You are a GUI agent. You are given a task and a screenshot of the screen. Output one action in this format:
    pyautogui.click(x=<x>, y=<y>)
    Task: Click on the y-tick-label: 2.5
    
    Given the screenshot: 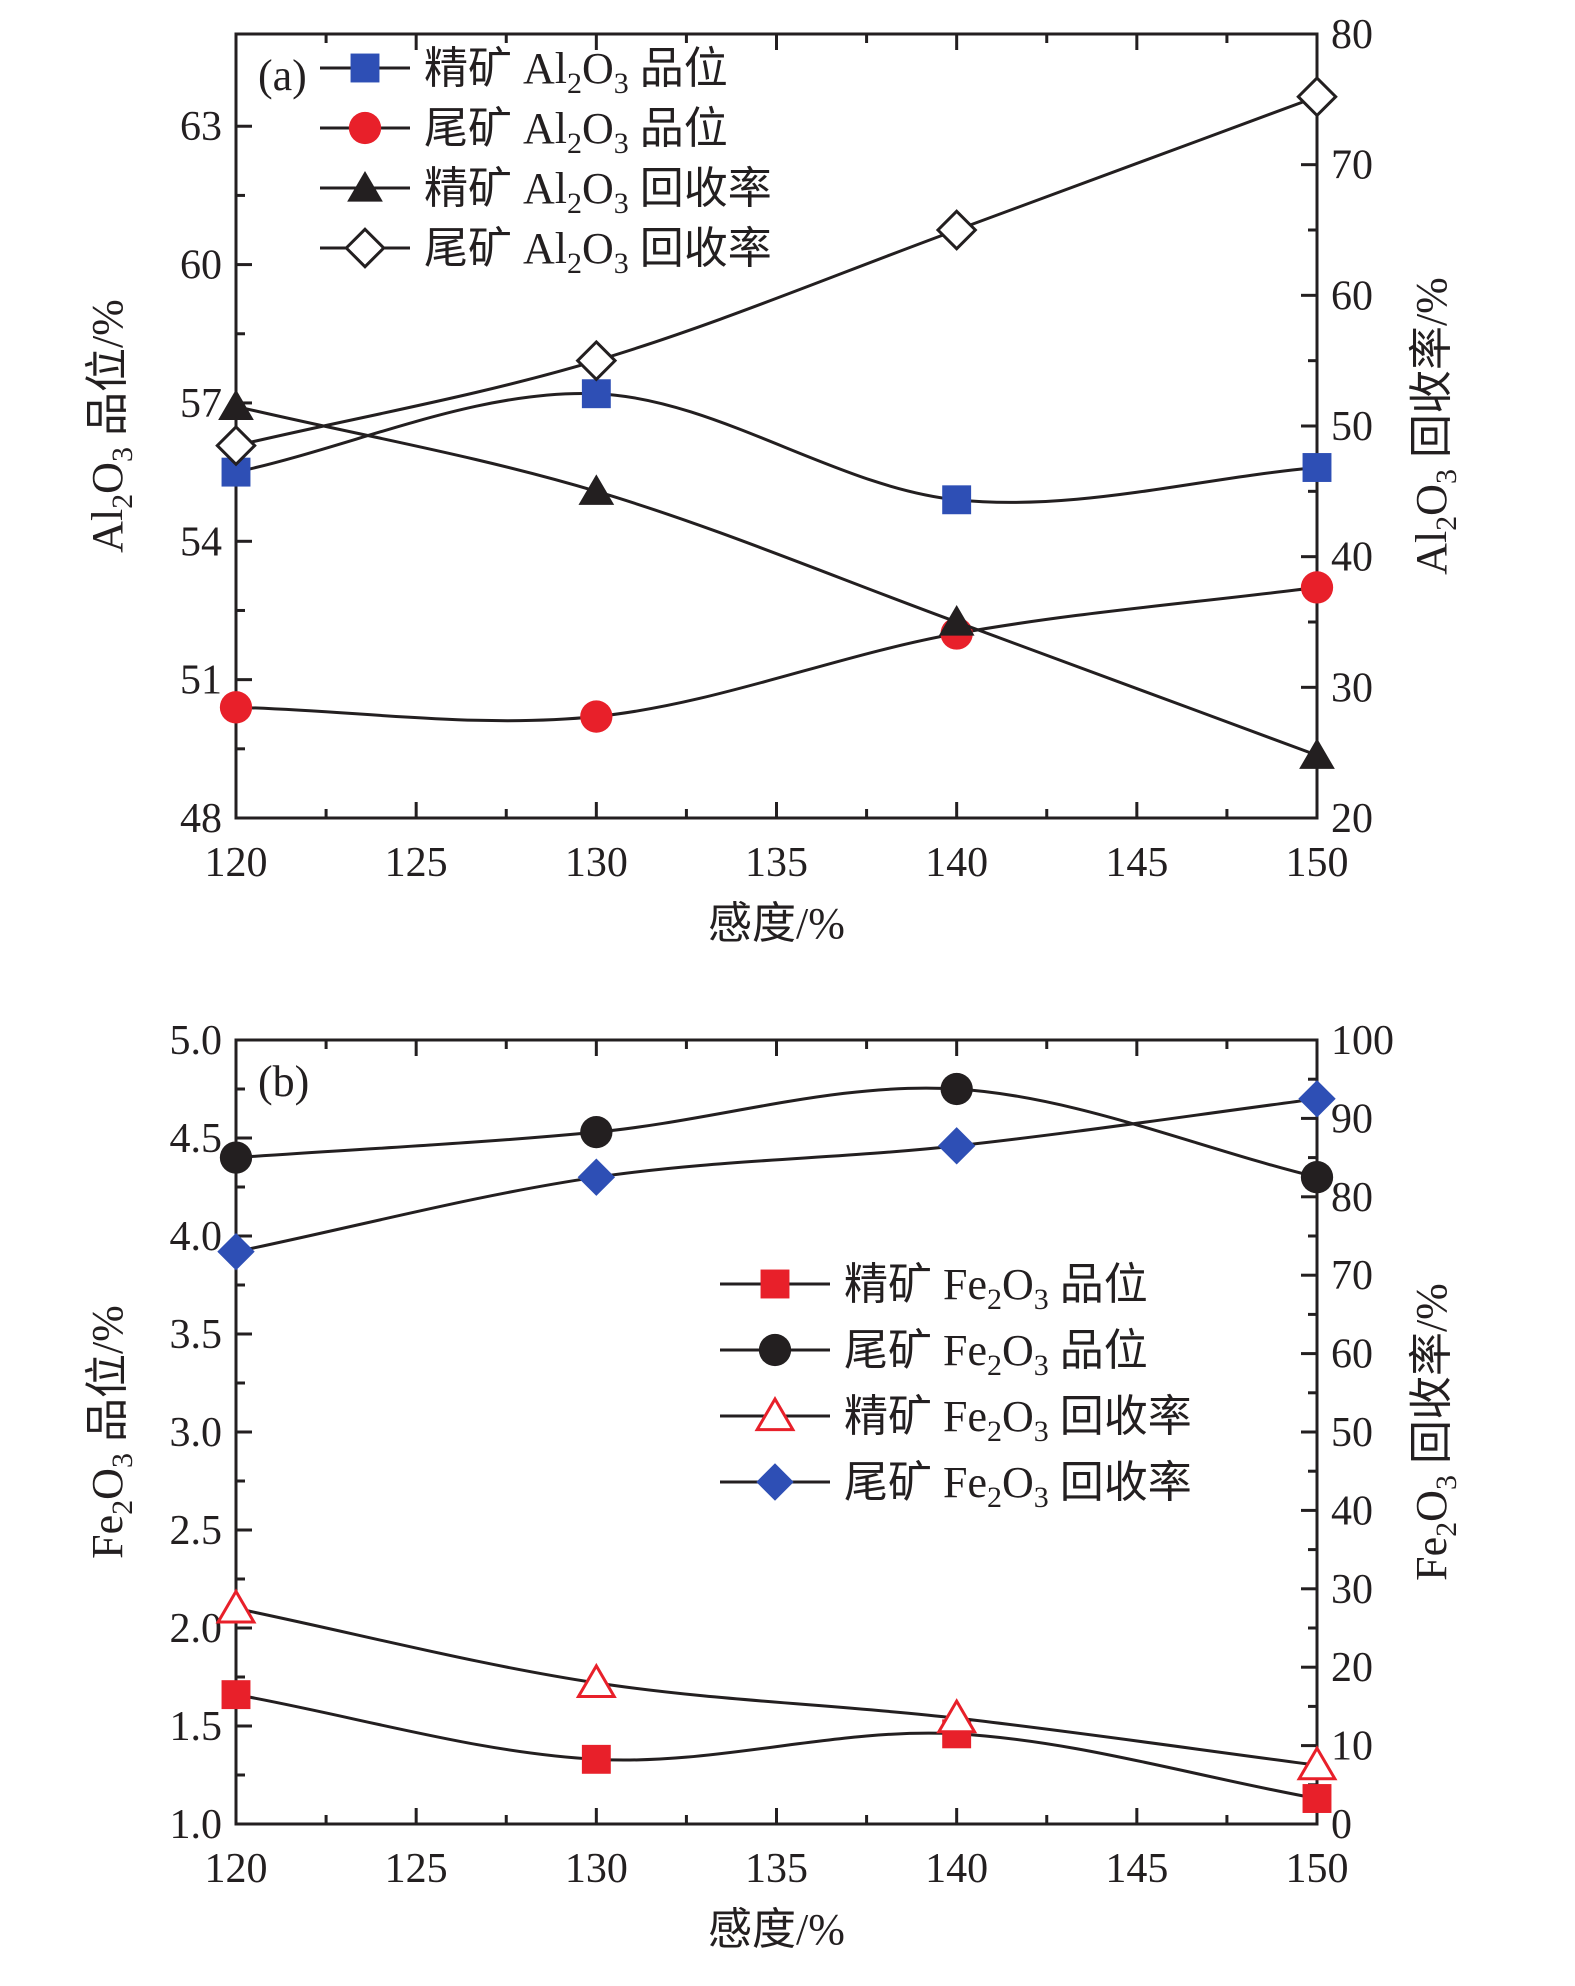 What is the action you would take?
    pyautogui.click(x=196, y=1531)
    